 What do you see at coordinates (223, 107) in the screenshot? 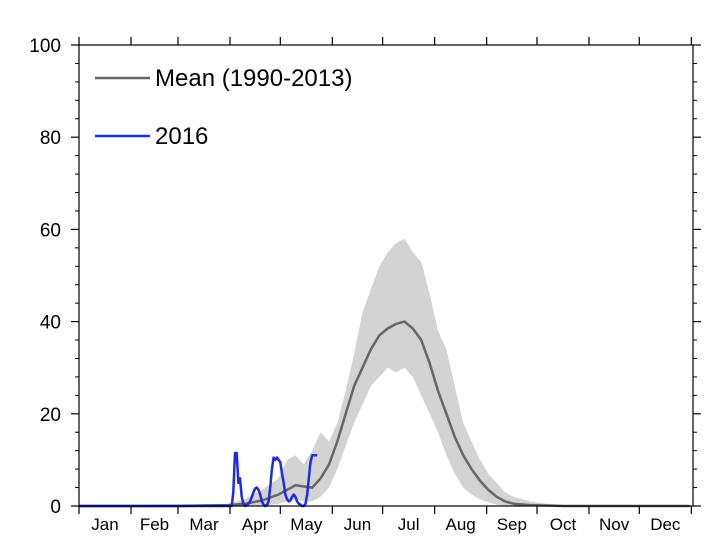
I see `legend: Mean (1990-2013) 2016` at bounding box center [223, 107].